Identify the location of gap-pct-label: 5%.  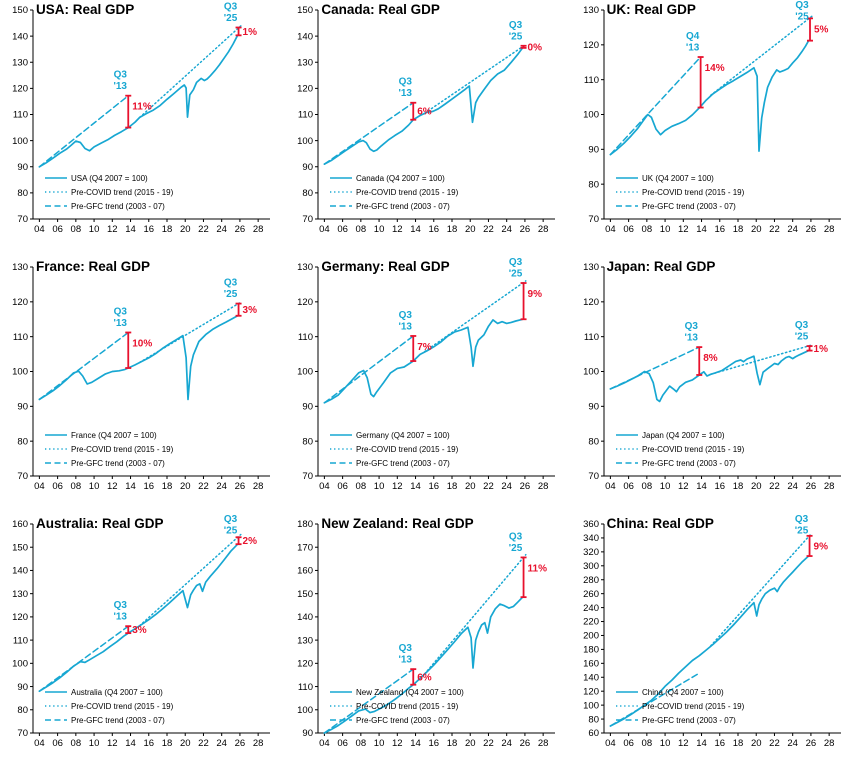
(821, 29).